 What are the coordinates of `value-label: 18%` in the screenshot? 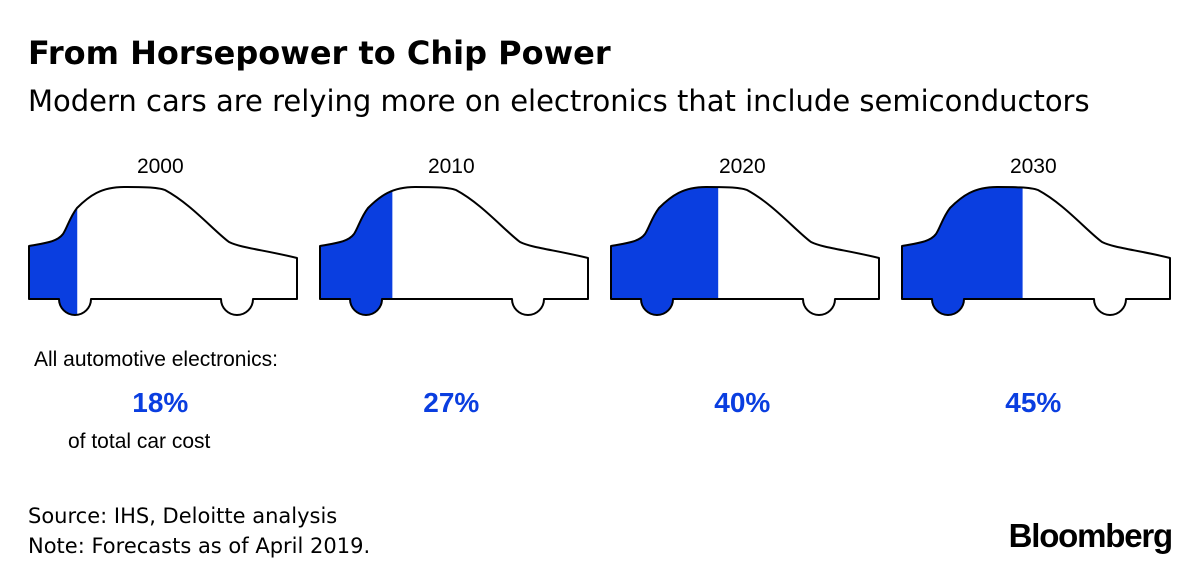 It's located at (160, 402).